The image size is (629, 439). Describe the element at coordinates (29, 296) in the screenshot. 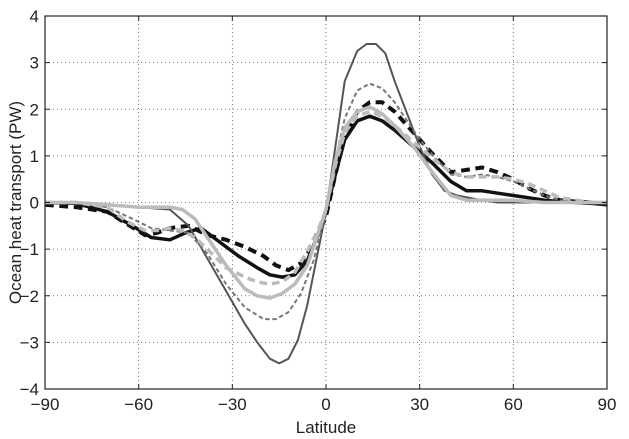

I see `y-tick-label: −2` at that location.